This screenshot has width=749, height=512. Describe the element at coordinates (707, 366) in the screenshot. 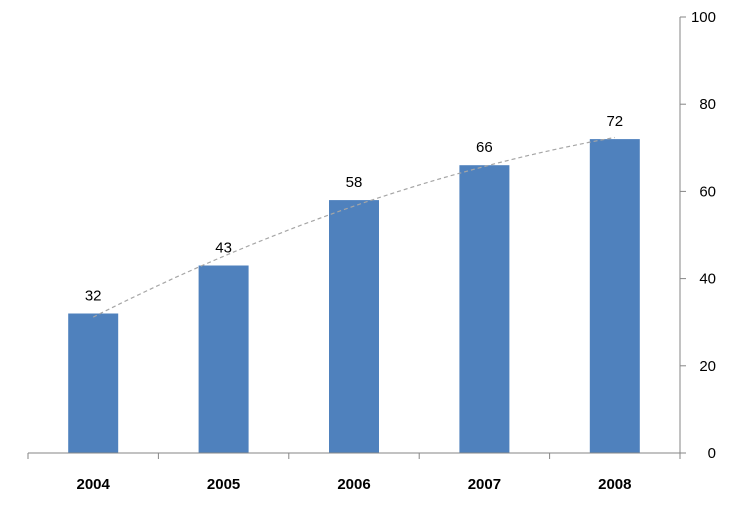

I see `y-tick-label-20: 20` at that location.